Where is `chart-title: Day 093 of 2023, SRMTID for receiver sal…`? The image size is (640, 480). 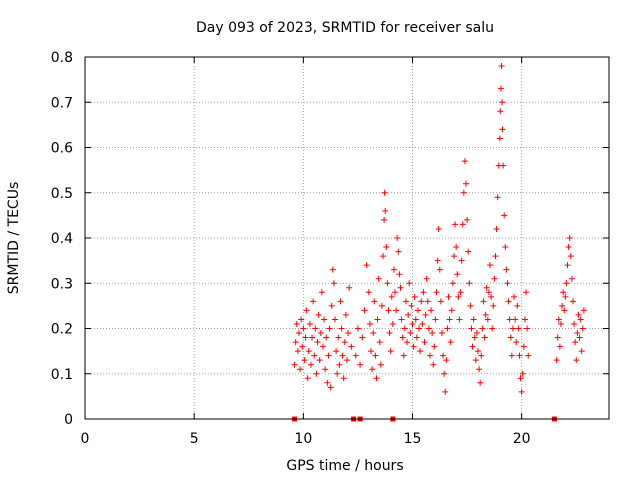
chart-title: Day 093 of 2023, SRMTID for receiver sal… is located at coordinates (345, 28).